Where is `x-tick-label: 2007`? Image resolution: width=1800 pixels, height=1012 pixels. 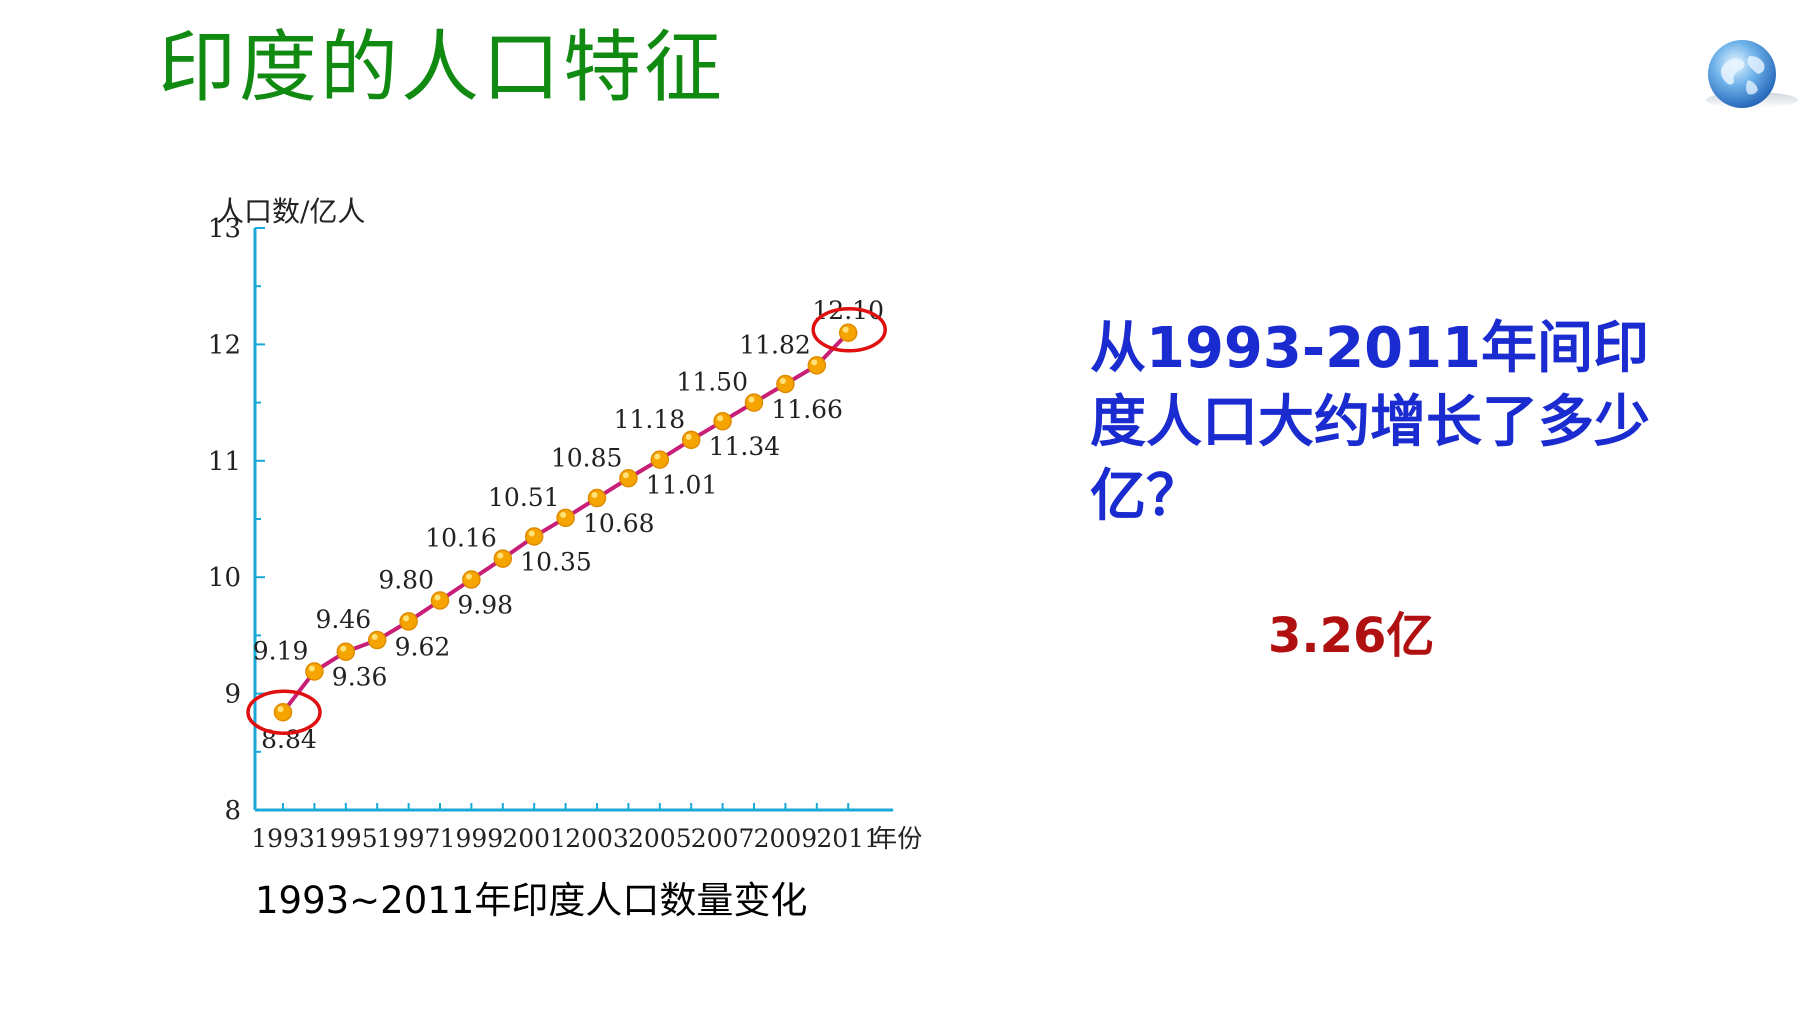
x-tick-label: 2007 is located at coordinates (723, 838).